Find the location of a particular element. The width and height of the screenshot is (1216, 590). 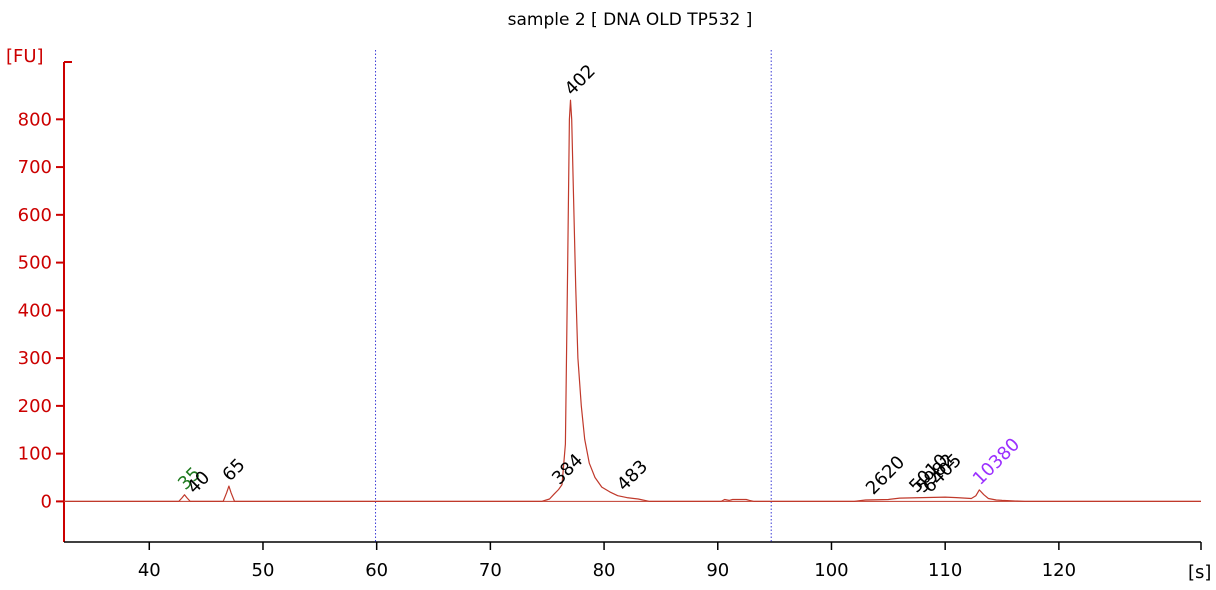

peak-label: 65 is located at coordinates (233, 470).